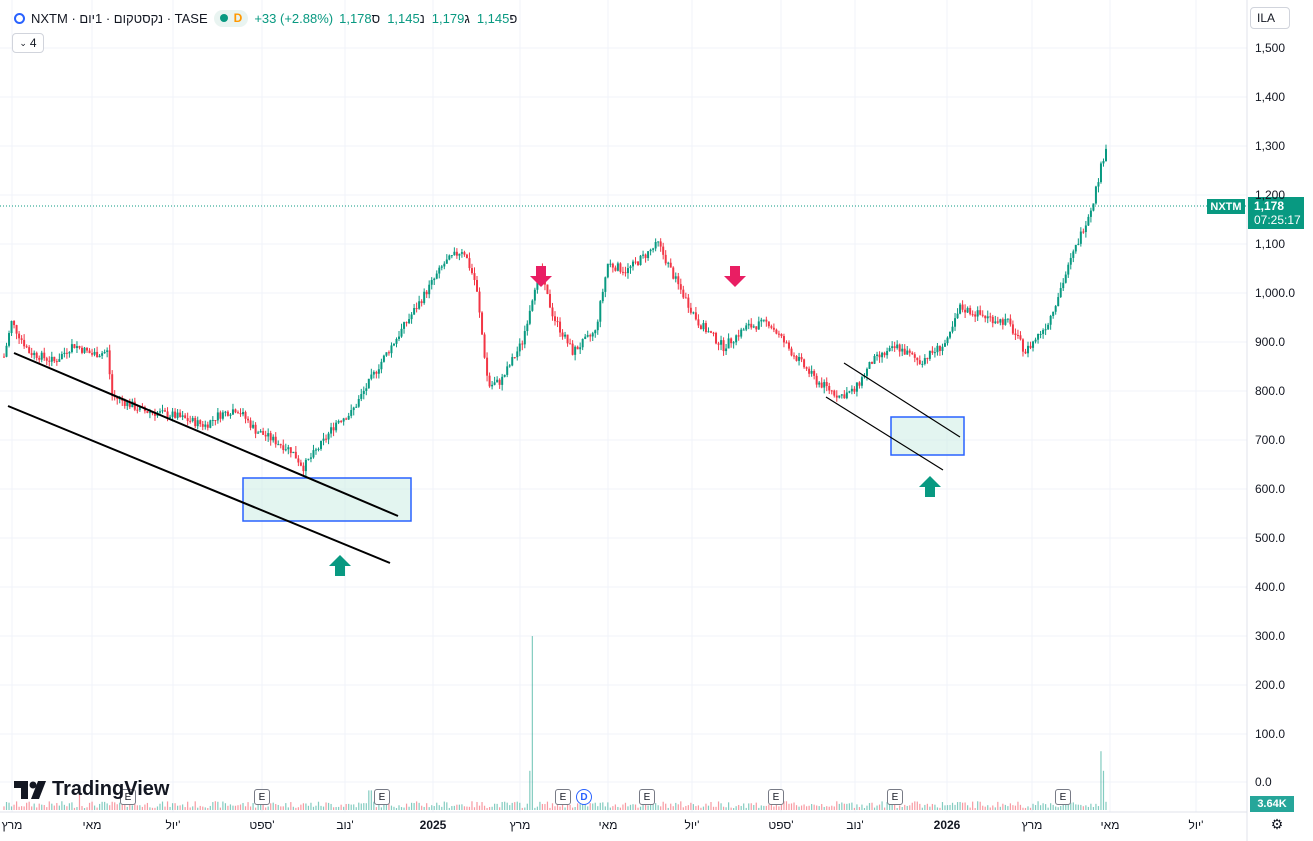 This screenshot has width=1313, height=841. I want to click on y-axis-tick-label: 1,400, so click(1270, 97).